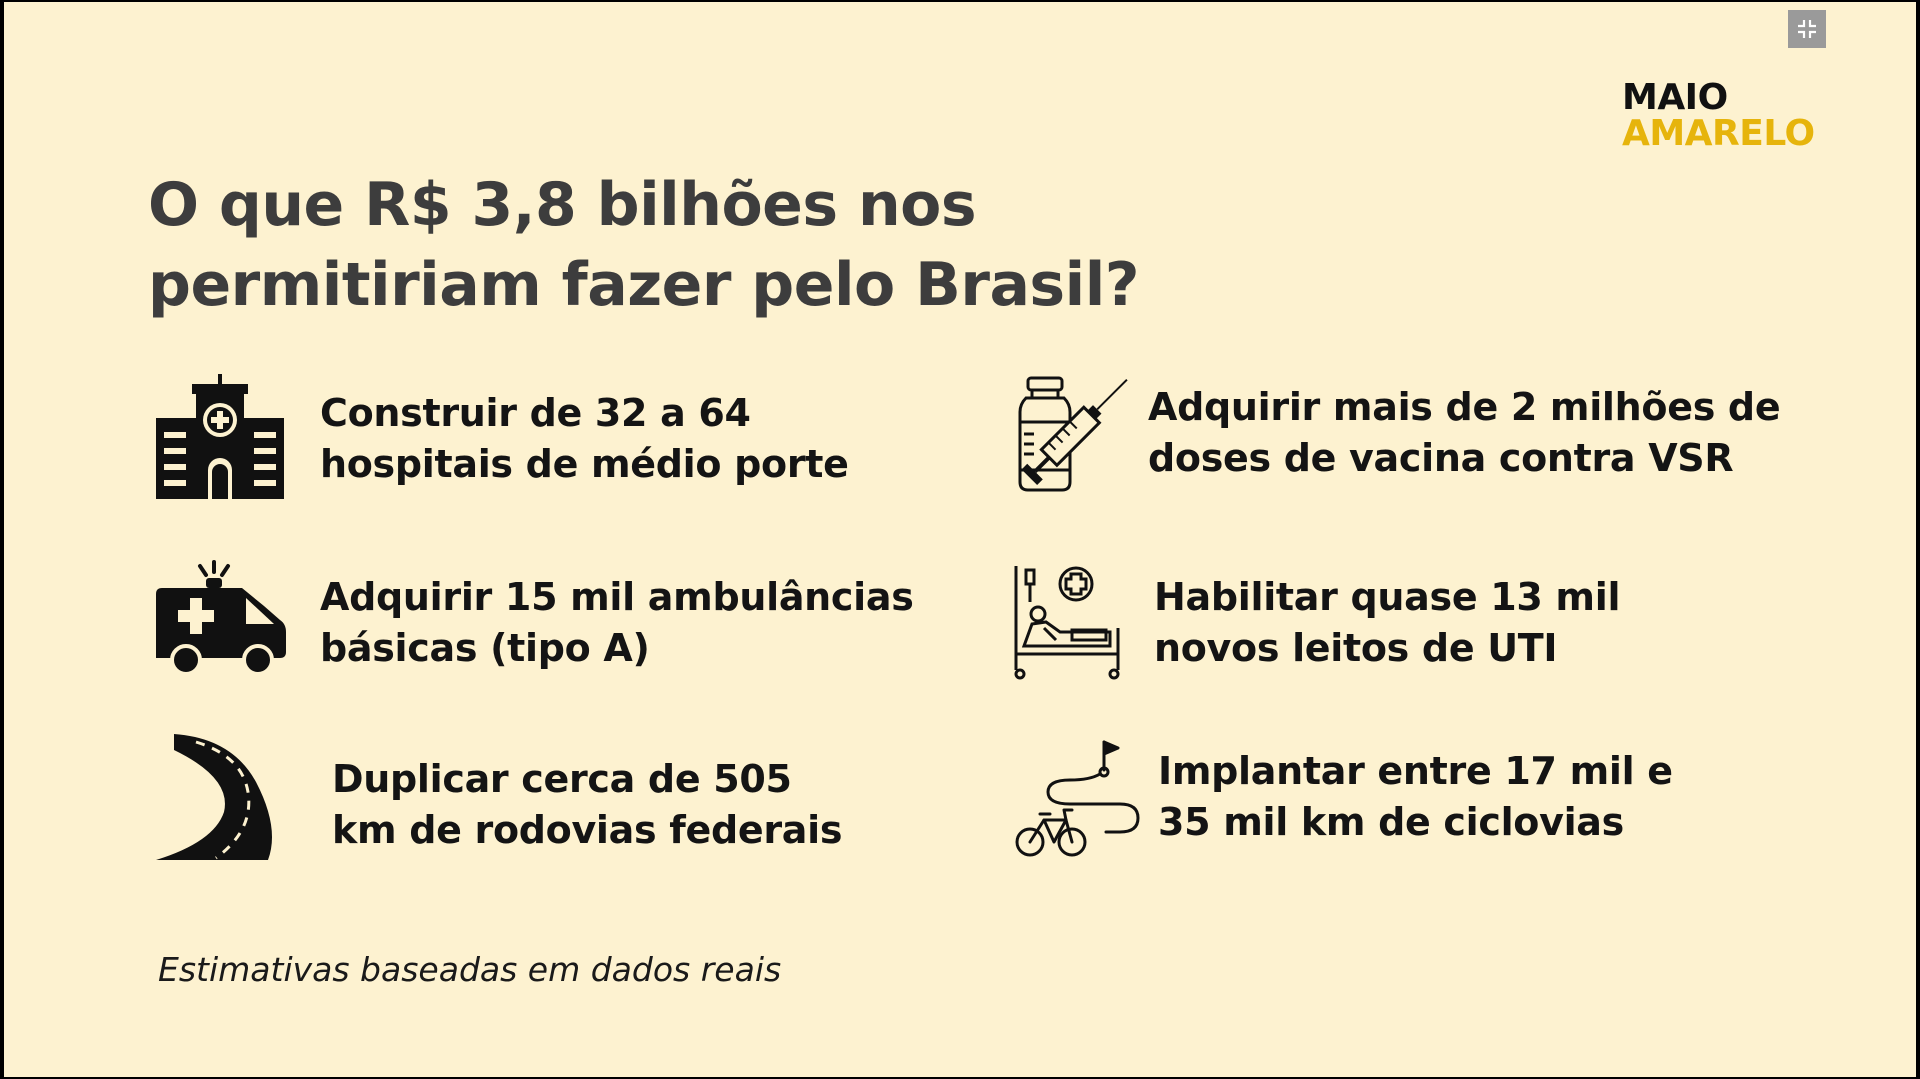 The width and height of the screenshot is (1920, 1079). Describe the element at coordinates (1464, 407) in the screenshot. I see `item-vaccines-line1: Adquirir mais de 2 milhões de` at that location.